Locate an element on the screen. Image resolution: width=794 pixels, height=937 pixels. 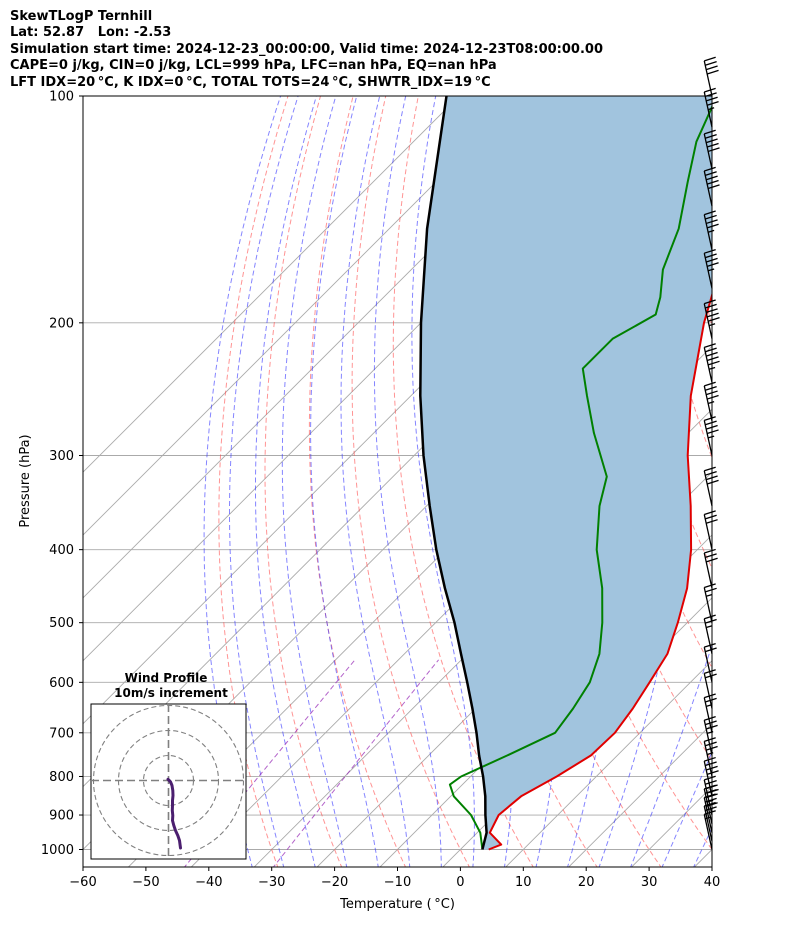
mixing-ratio-line is located at coordinates (355, 763).